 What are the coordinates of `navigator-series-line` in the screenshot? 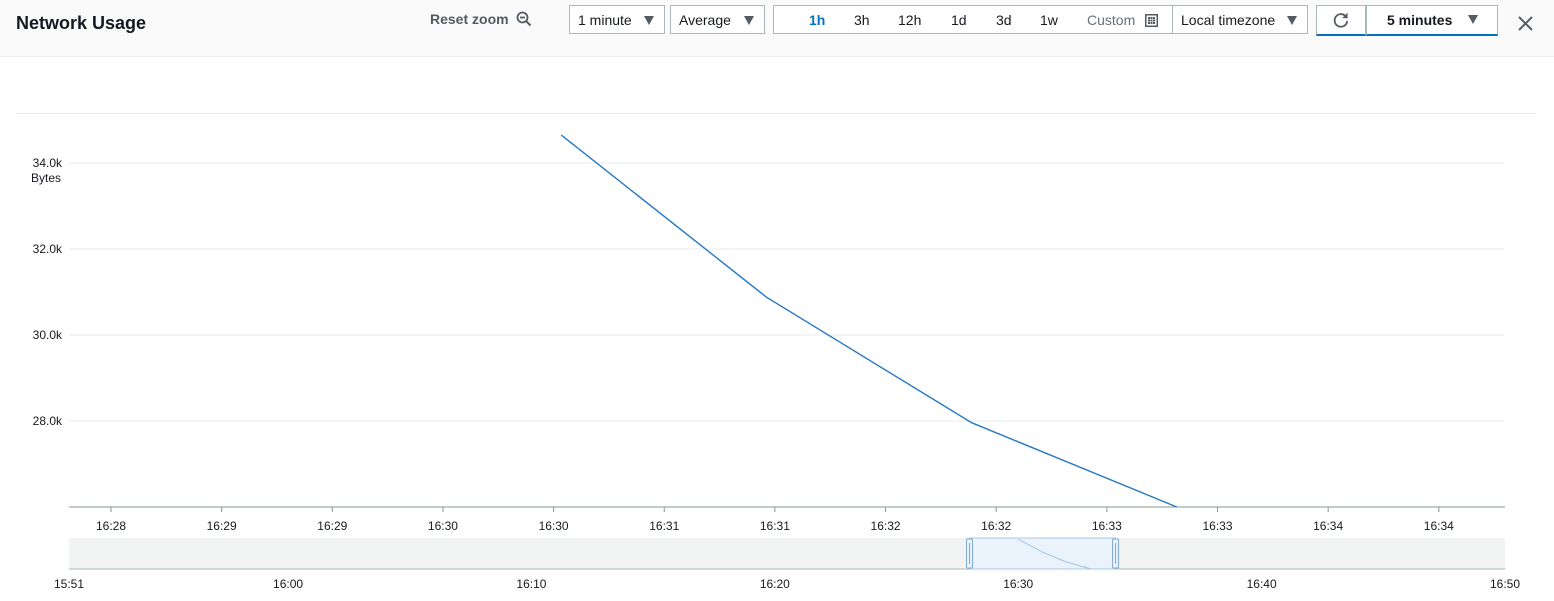 It's located at (1054, 554).